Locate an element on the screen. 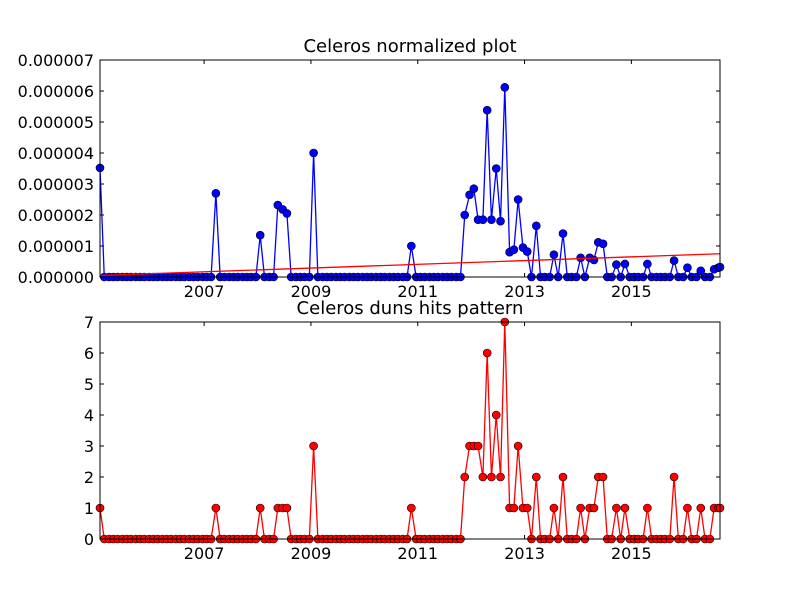 This screenshot has height=600, width=800. y-tick-label: 0.000007 is located at coordinates (56, 60).